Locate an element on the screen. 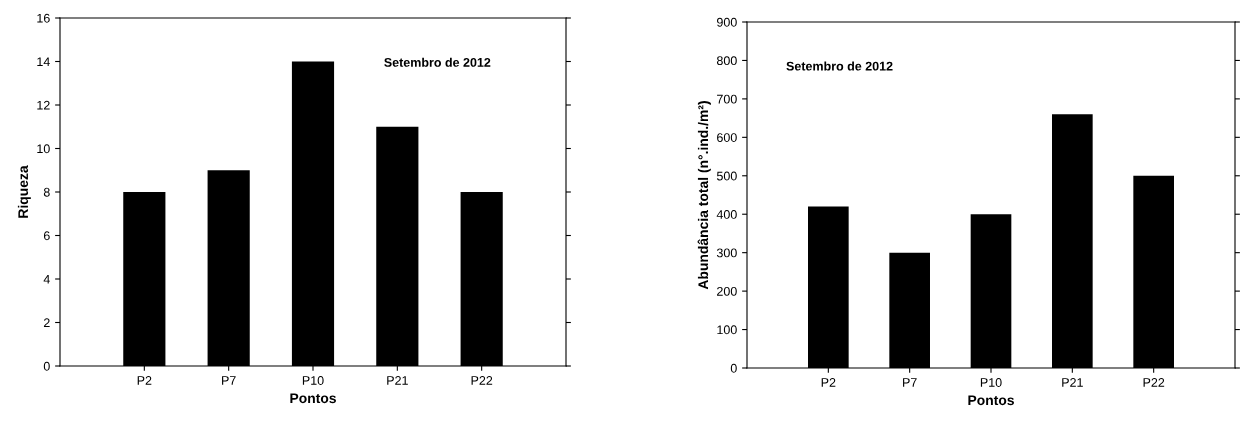 The height and width of the screenshot is (428, 1244). y-tick-label: 10 is located at coordinates (43, 149).